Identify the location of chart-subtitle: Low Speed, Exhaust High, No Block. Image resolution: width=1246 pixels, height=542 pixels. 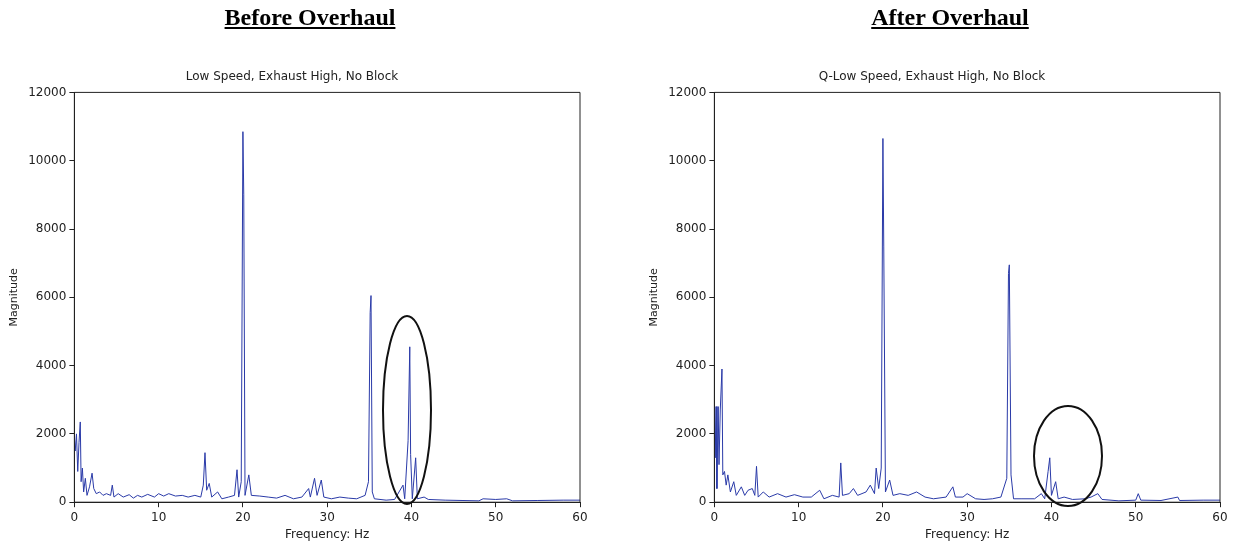
(292, 76).